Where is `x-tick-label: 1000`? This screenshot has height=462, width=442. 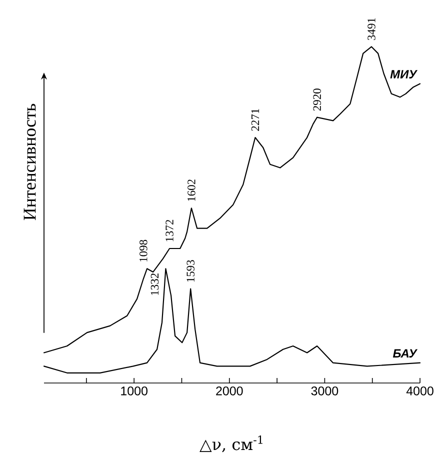 x-tick-label: 1000 is located at coordinates (134, 391).